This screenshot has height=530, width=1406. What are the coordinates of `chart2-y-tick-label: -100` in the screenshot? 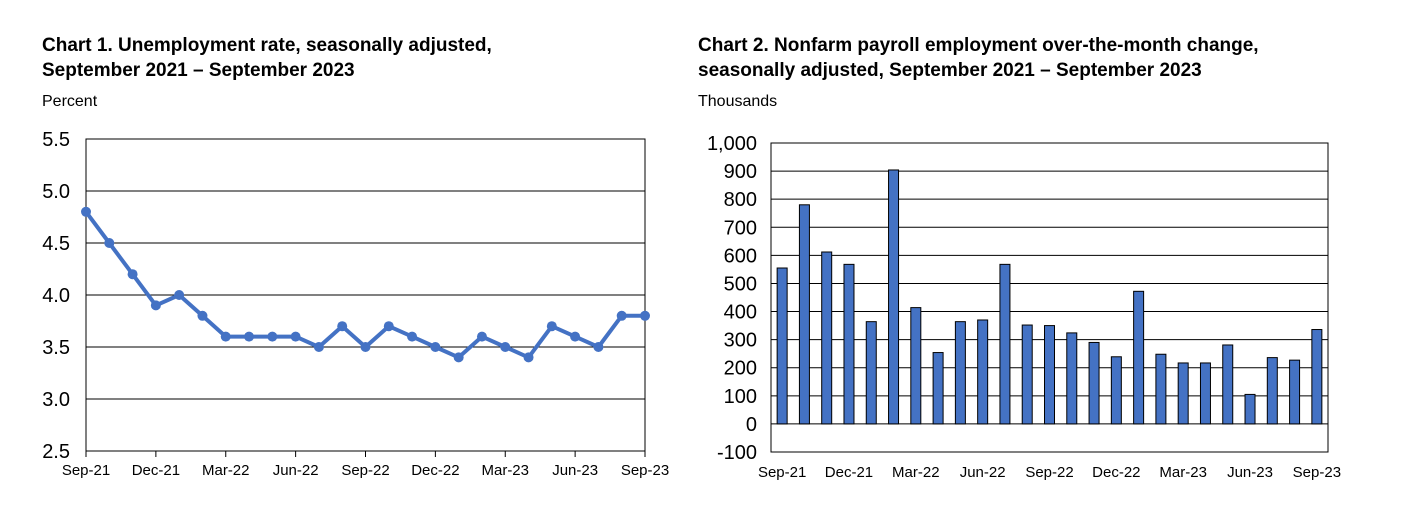 It's located at (737, 453).